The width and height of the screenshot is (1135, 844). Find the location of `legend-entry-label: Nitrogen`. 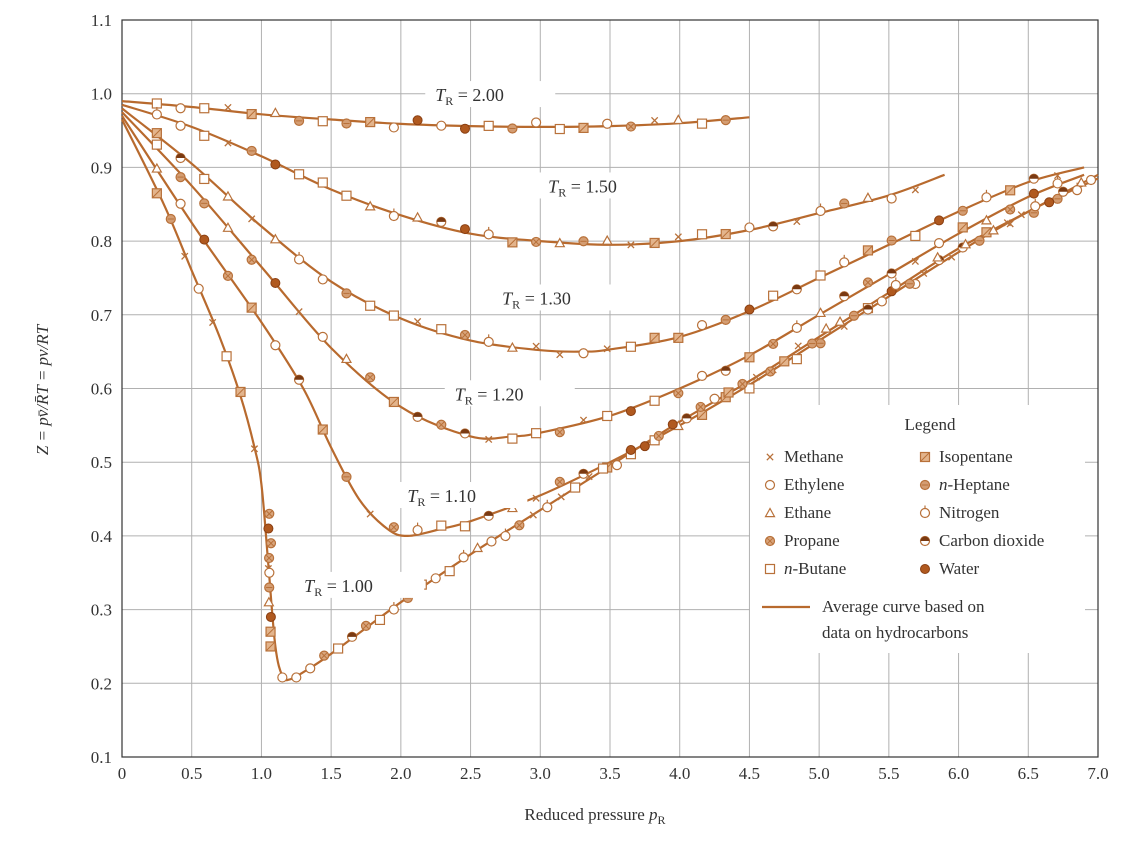

legend-entry-label: Nitrogen is located at coordinates (969, 512).